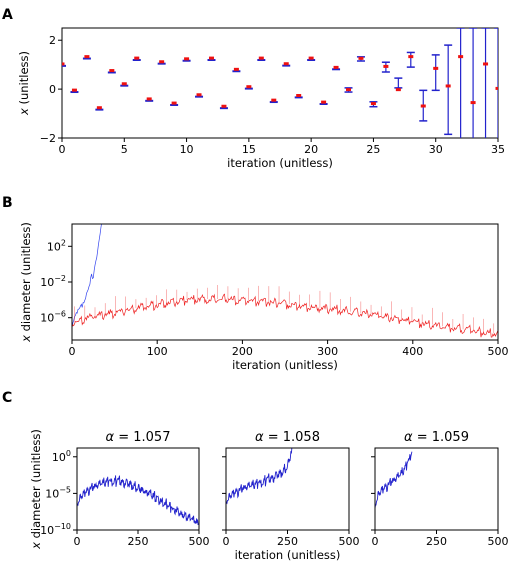 This screenshot has width=510, height=572. I want to click on panel-c3-chart: 0 250 500 α = 1.059, so click(440, 489).